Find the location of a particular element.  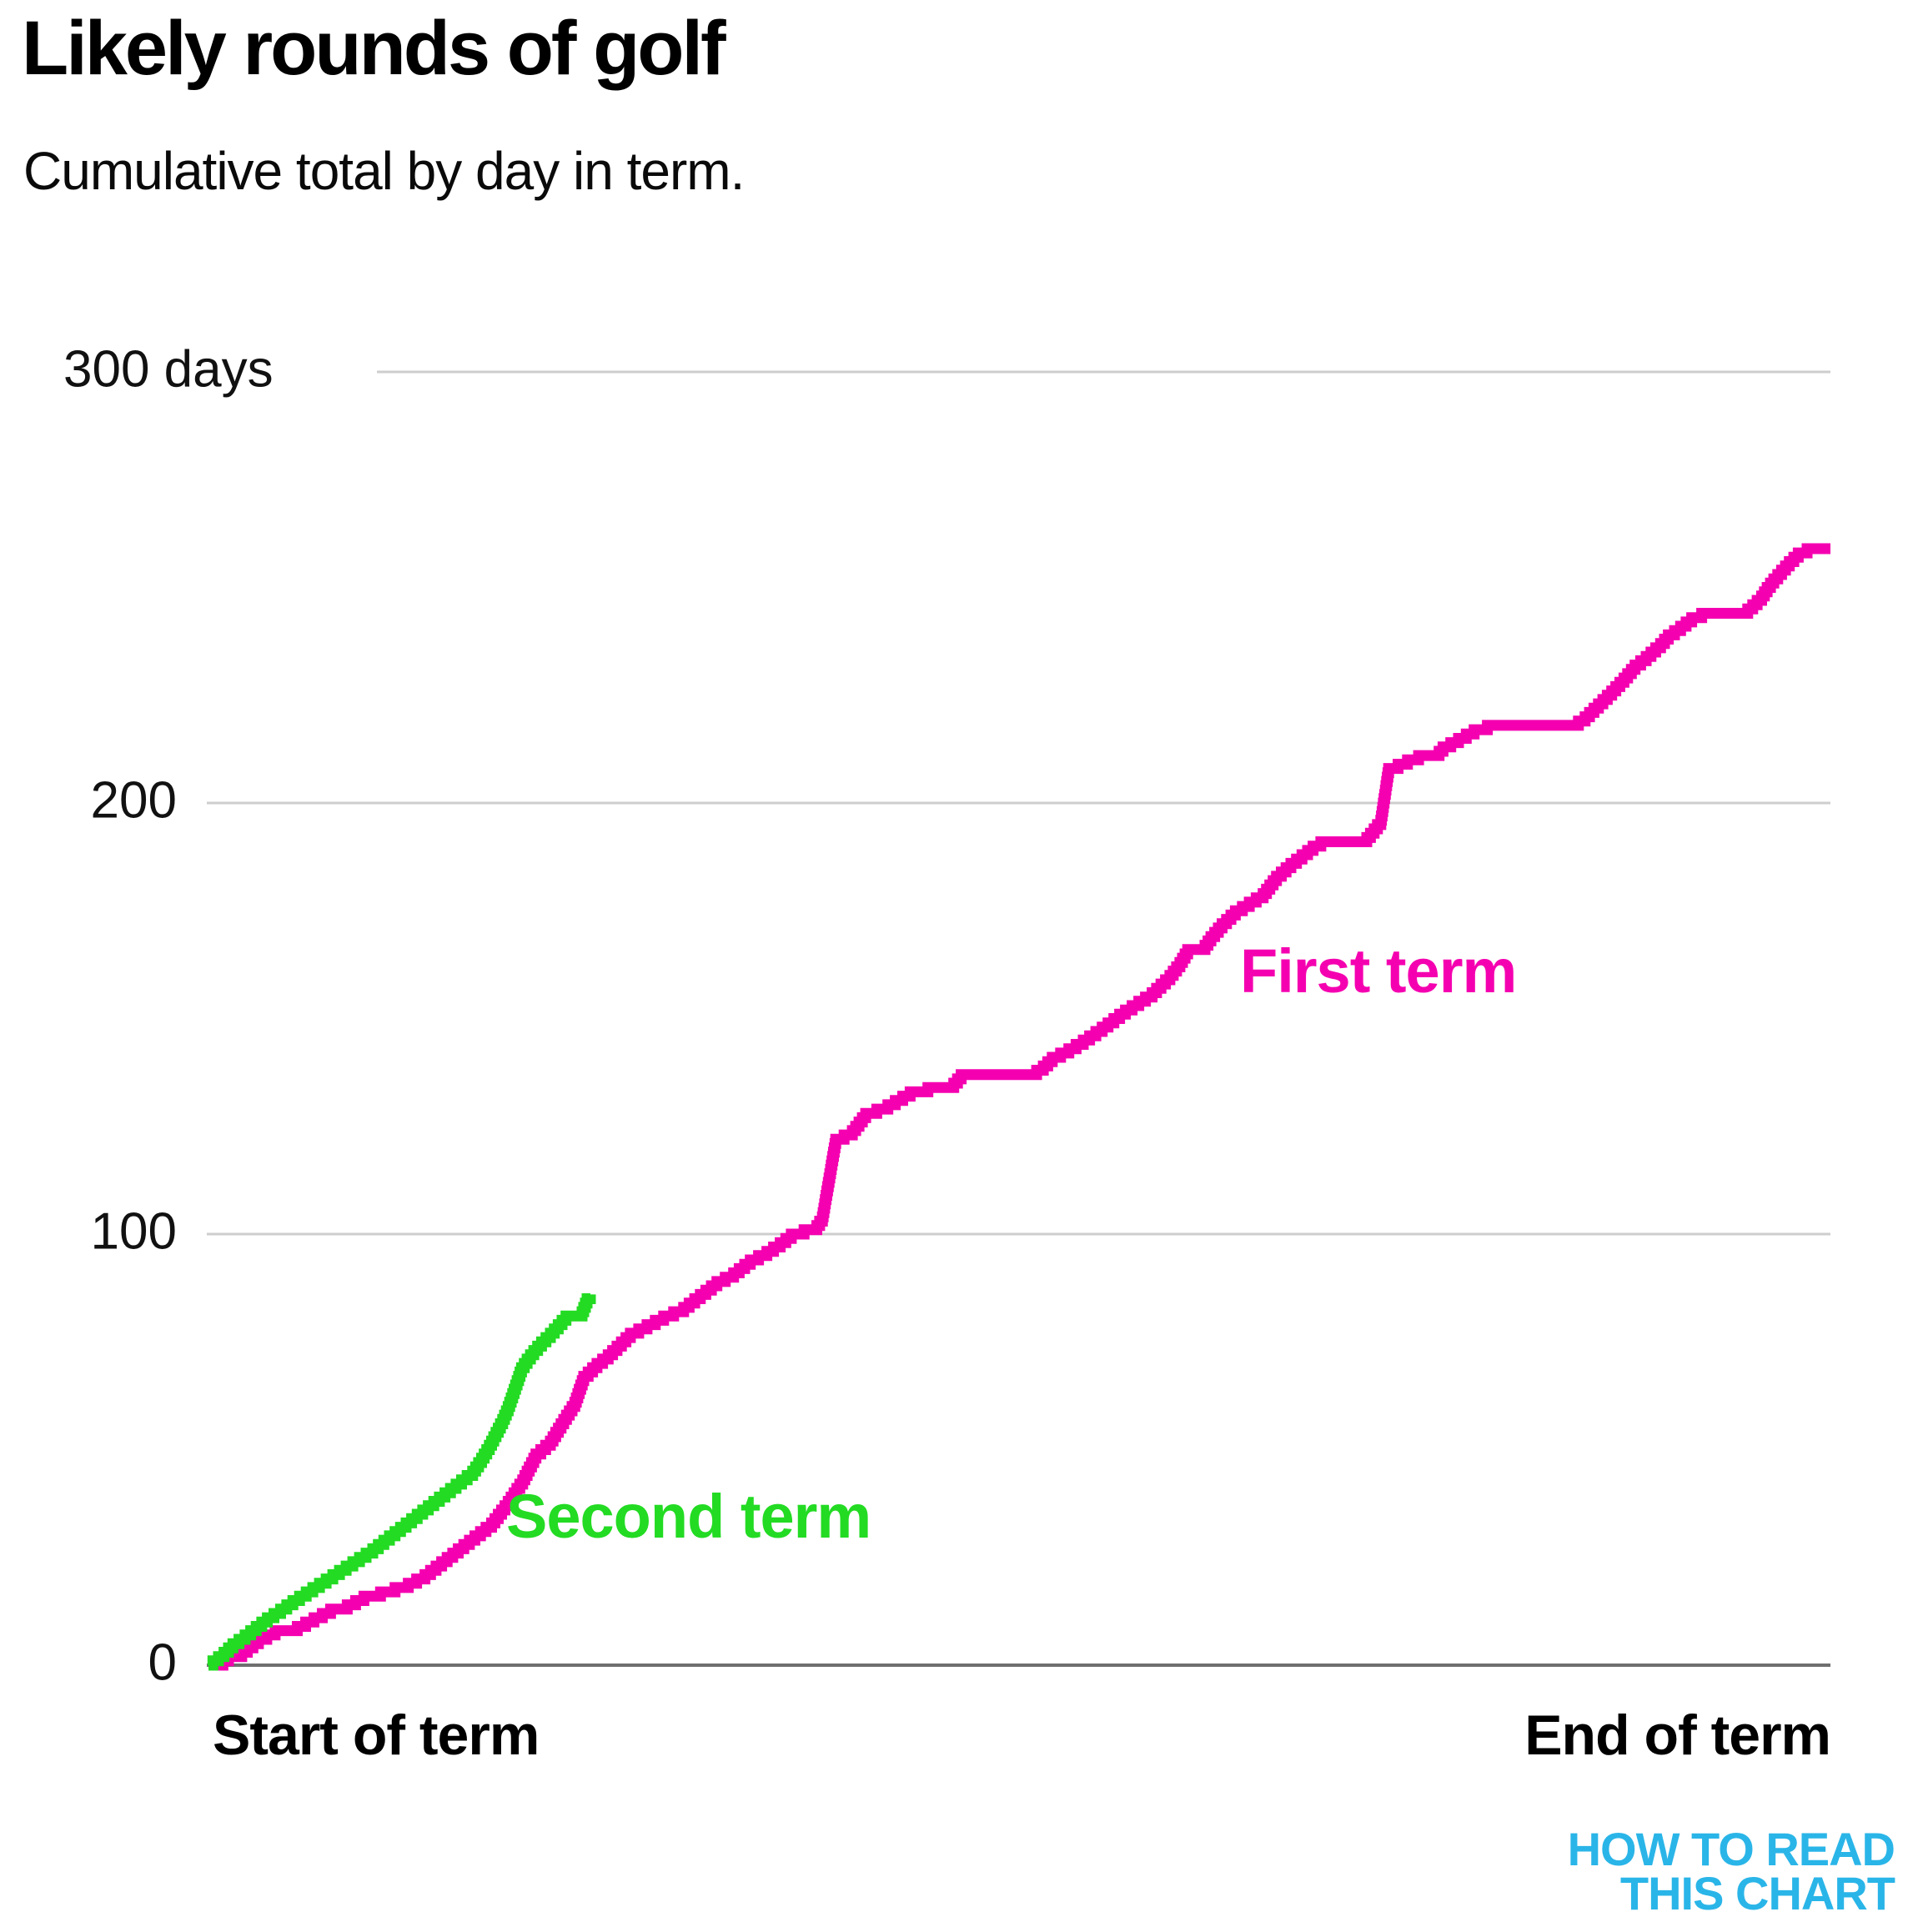

how-to-read-this-chart-logo: HOW TO READ THIS CHART is located at coordinates (1731, 1871).